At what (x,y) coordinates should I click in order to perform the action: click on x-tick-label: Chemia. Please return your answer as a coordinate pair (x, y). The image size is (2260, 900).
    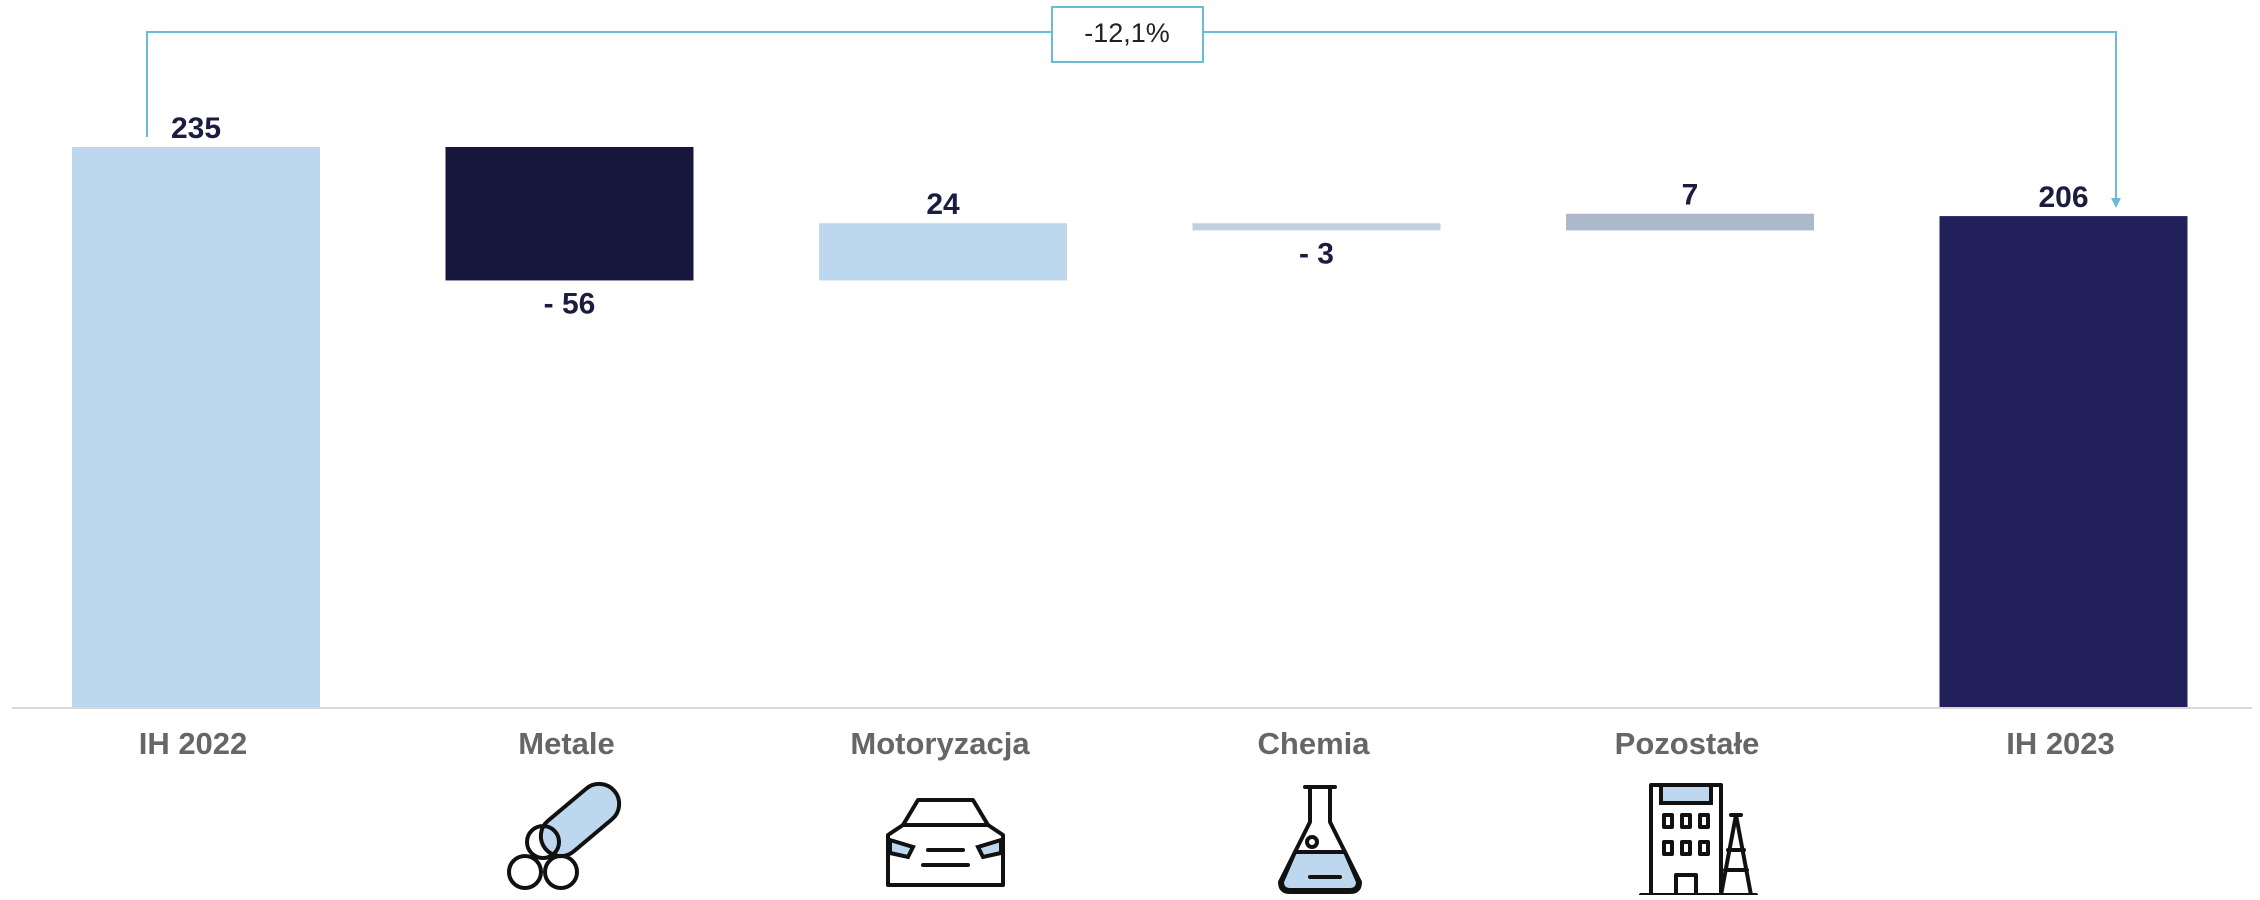
    Looking at the image, I should click on (1314, 743).